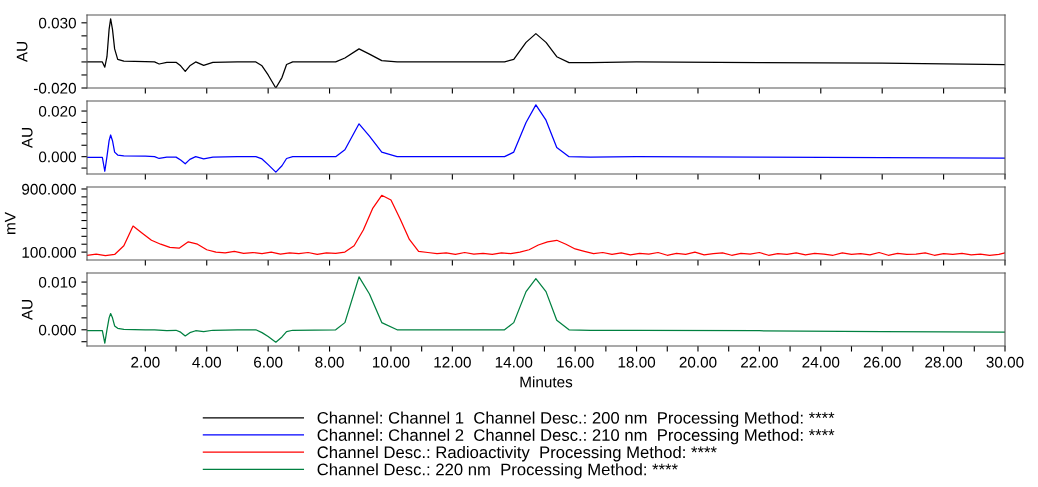 The image size is (1038, 487). Describe the element at coordinates (576, 436) in the screenshot. I see `text: Channel: Channel 2 Channel Desc.: 210 nm Processing Method: ****` at that location.